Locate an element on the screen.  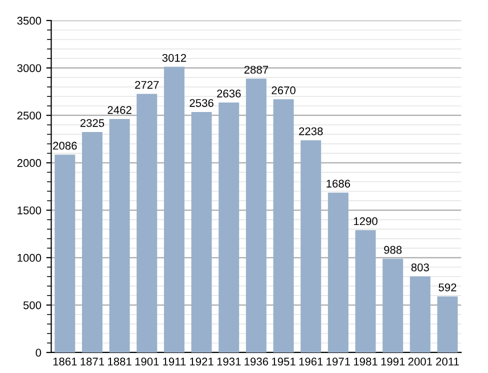
x-tick-label: 1951 is located at coordinates (284, 362).